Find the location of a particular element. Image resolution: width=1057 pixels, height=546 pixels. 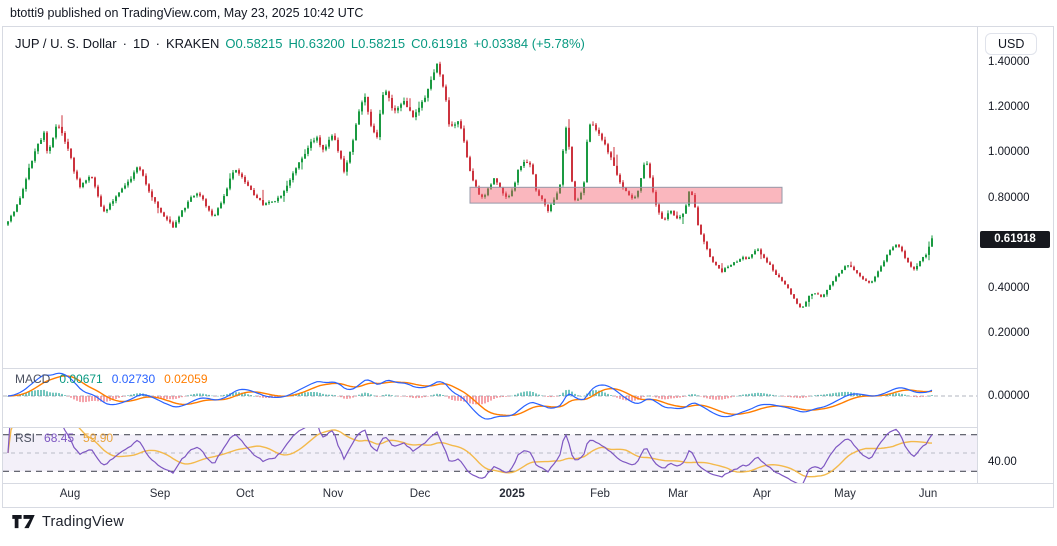

rsi-line is located at coordinates (470, 455).